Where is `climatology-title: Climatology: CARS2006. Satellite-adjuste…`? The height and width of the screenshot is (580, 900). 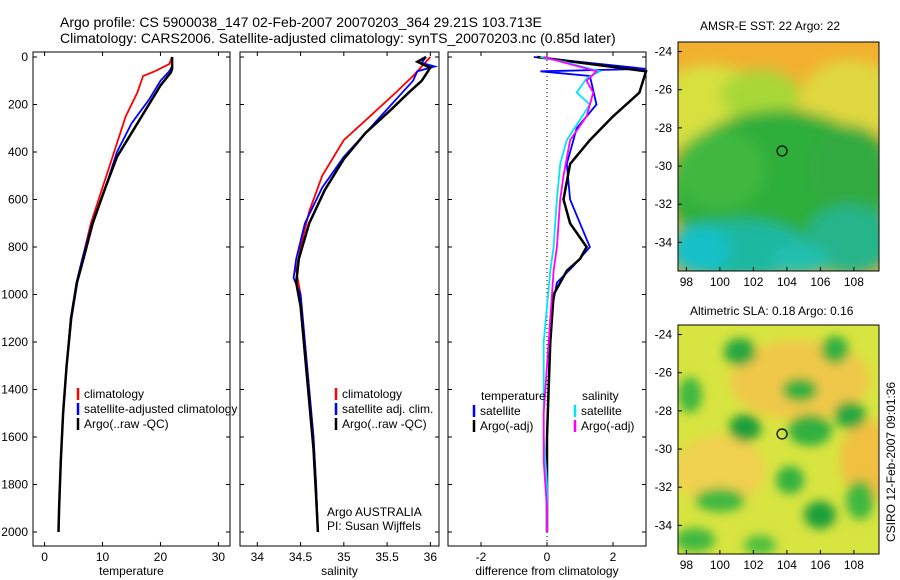 climatology-title: Climatology: CARS2006. Satellite-adjuste… is located at coordinates (338, 38).